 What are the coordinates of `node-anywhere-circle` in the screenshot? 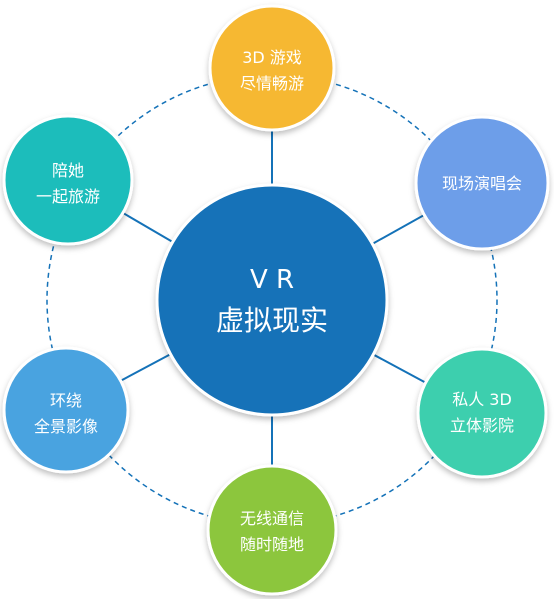 It's located at (272, 530).